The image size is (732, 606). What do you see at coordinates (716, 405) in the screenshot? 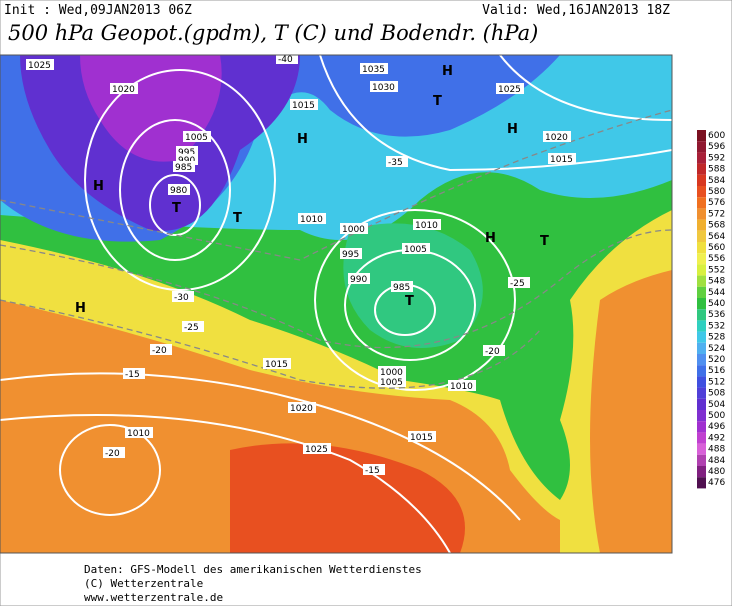
I see `colorbar-label: 504` at bounding box center [716, 405].